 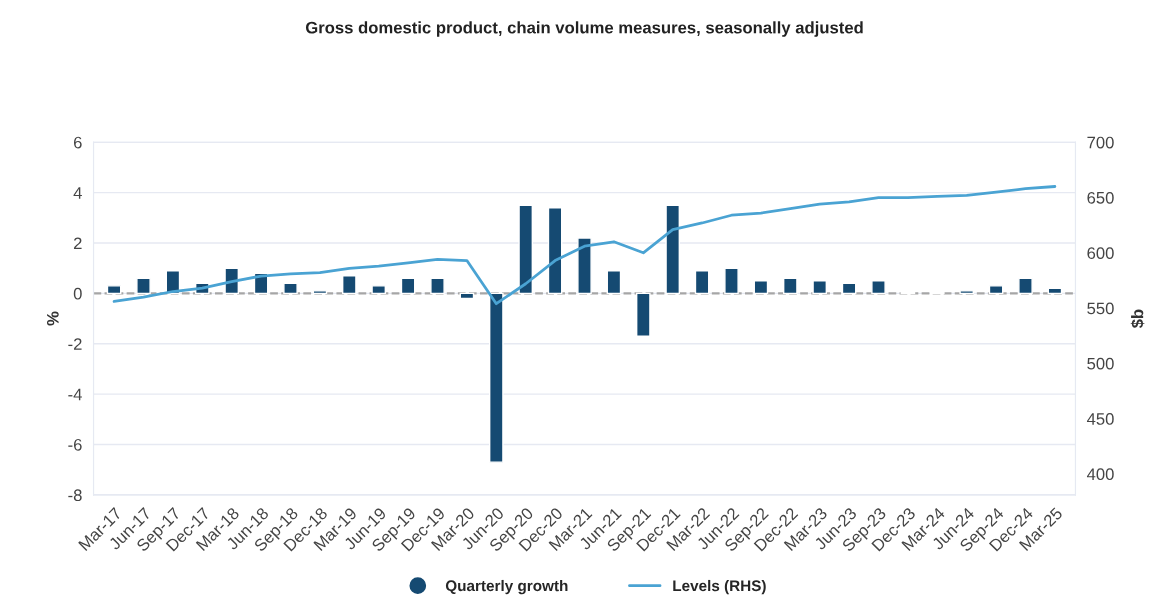 What do you see at coordinates (1100, 419) in the screenshot?
I see `y2-tick-label: 450` at bounding box center [1100, 419].